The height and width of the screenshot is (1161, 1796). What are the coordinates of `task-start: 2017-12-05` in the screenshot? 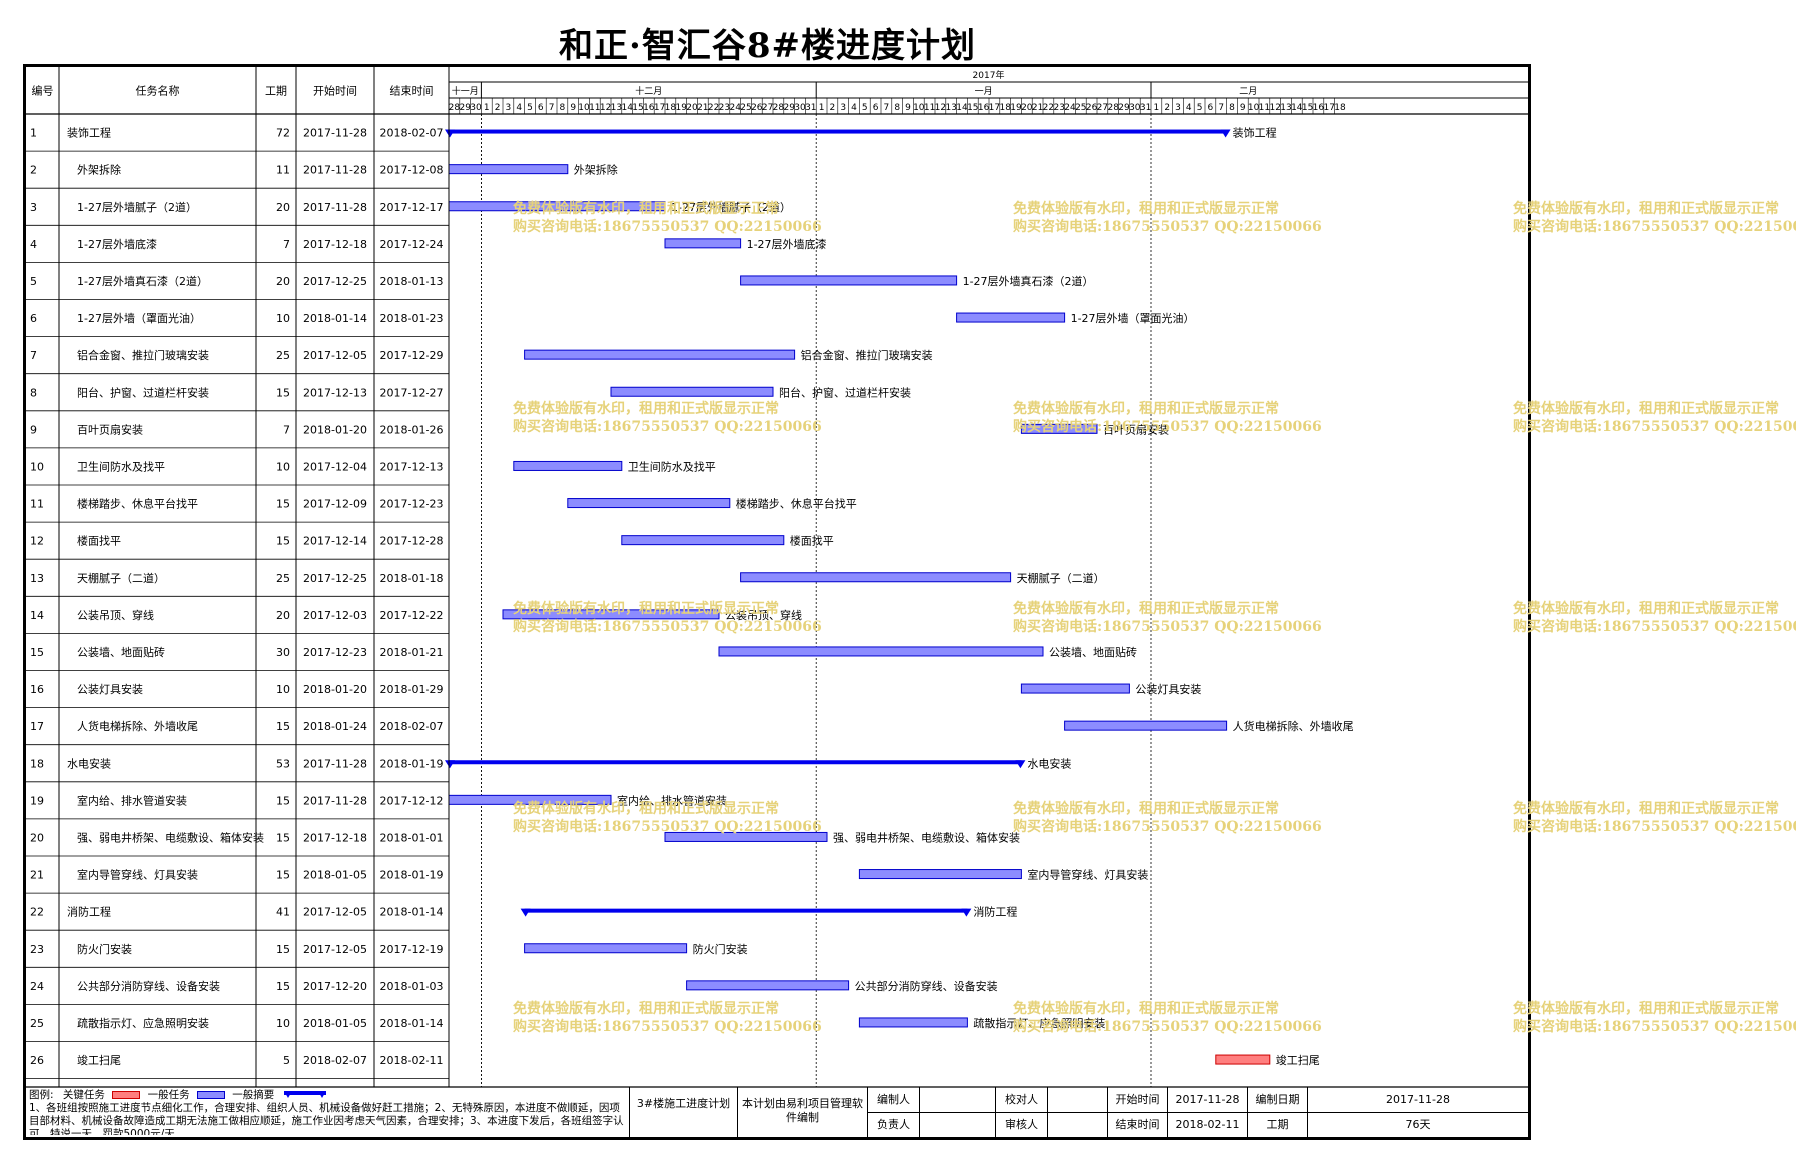 It's located at (335, 949).